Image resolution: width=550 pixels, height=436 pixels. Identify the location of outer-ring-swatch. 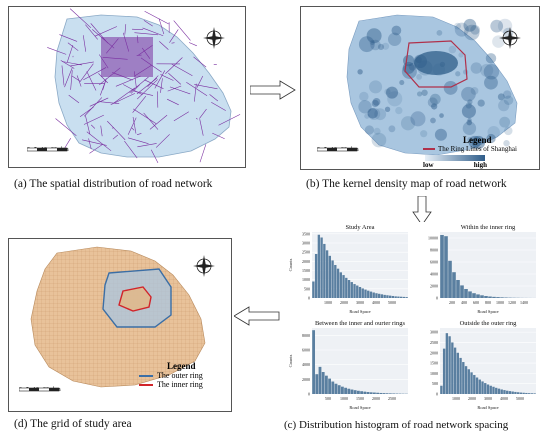
(146, 375).